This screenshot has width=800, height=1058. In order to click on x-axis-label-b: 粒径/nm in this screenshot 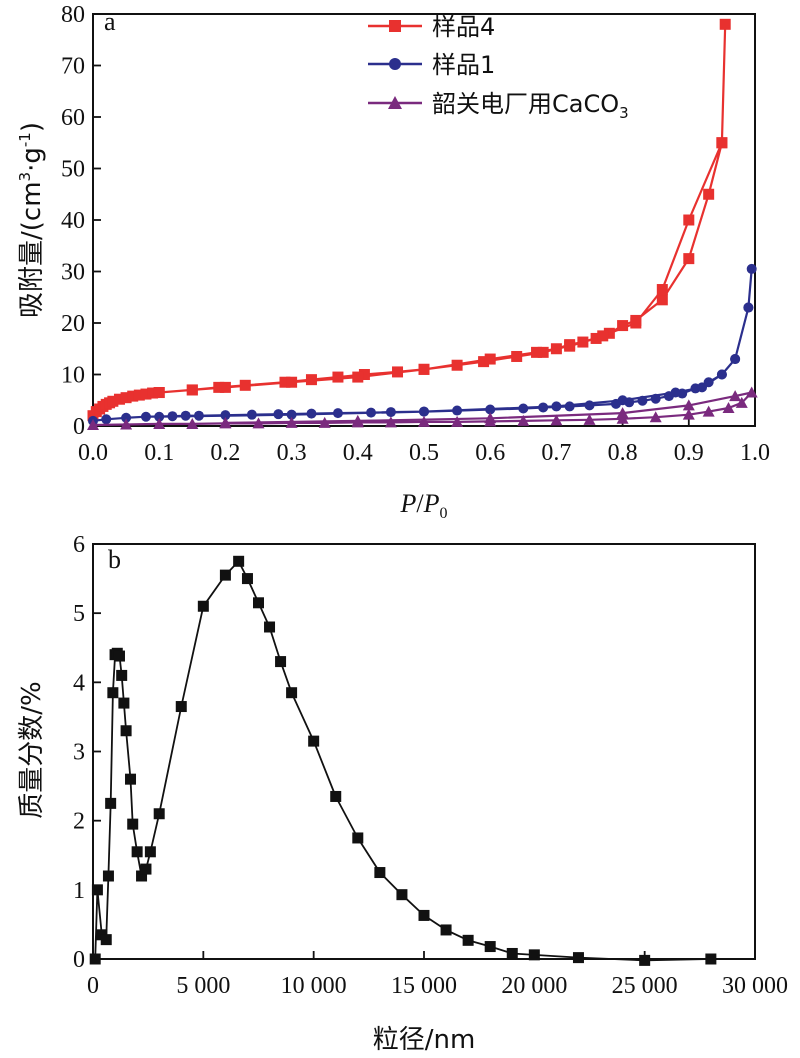, I will do `click(424, 1040)`.